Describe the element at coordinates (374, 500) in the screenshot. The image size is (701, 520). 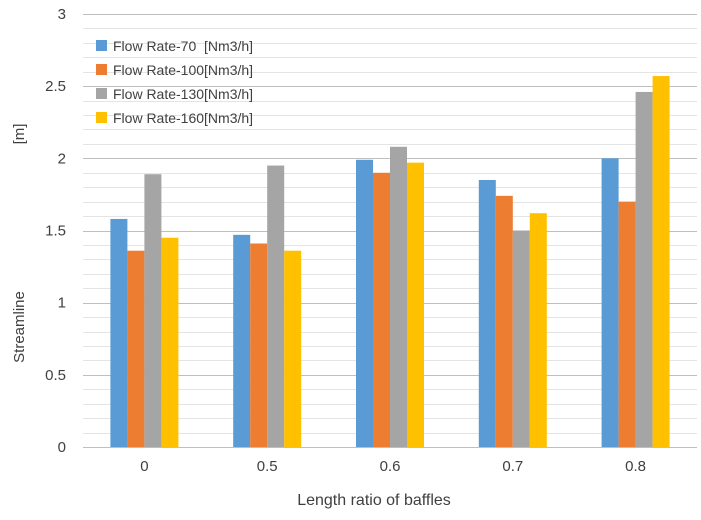
I see `x-axis-label: Length ratio of baffles` at that location.